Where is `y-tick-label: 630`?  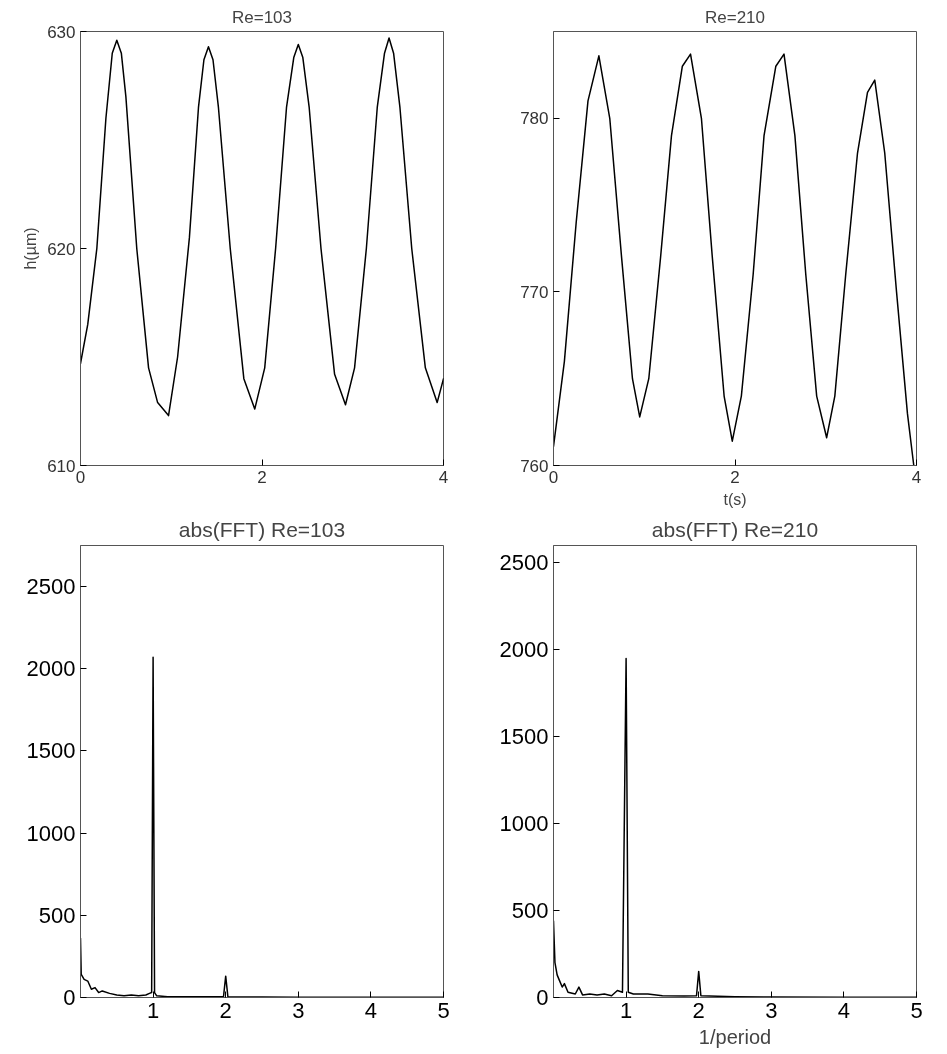
y-tick-label: 630 is located at coordinates (61, 32).